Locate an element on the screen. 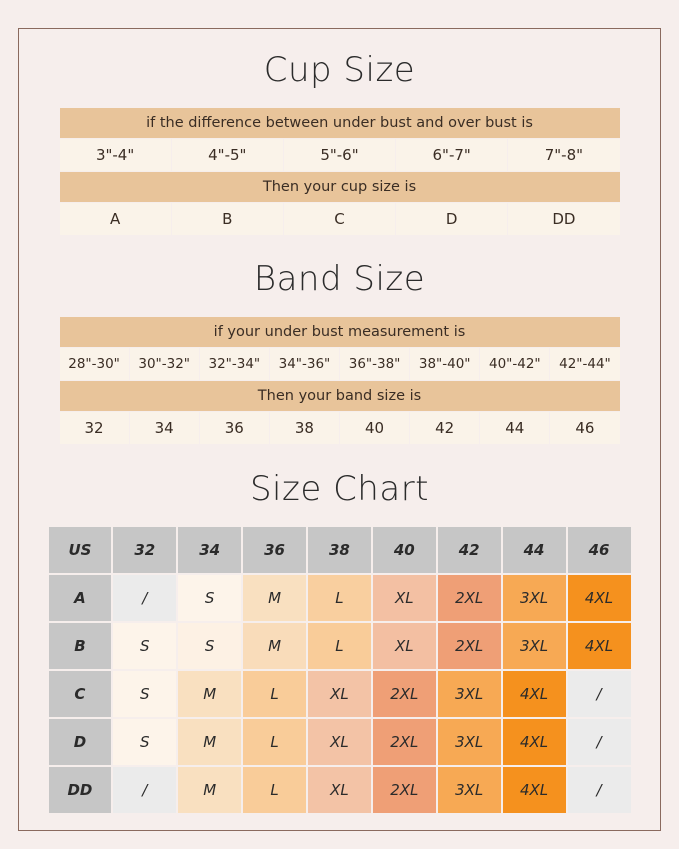 The image size is (679, 849). band-measurement-cell: 40"-42" is located at coordinates (515, 364).